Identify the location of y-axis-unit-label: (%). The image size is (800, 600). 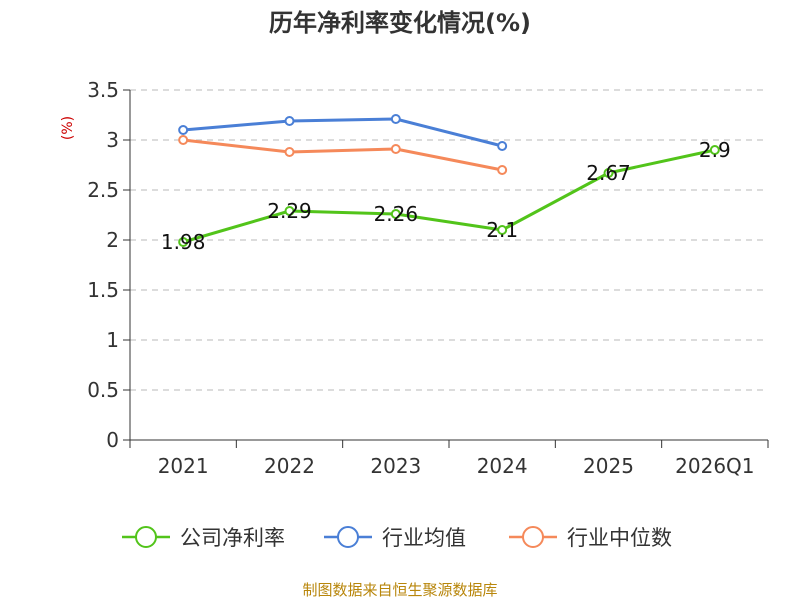
(68, 128).